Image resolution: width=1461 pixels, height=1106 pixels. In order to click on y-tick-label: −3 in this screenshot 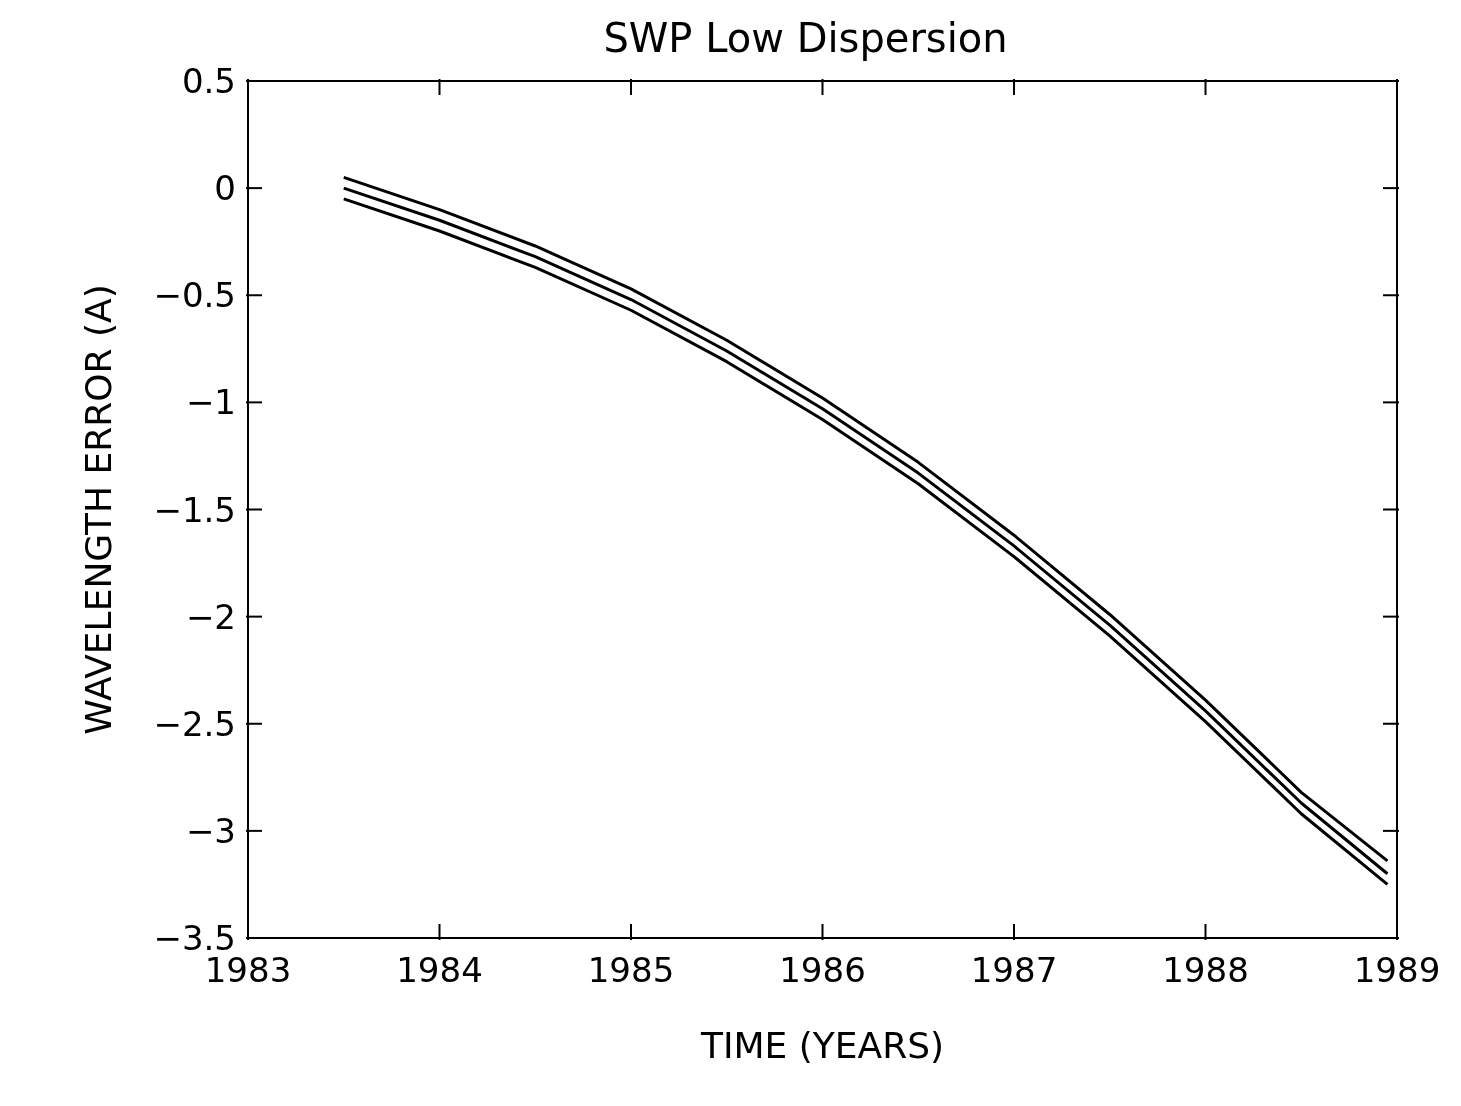, I will do `click(210, 830)`.